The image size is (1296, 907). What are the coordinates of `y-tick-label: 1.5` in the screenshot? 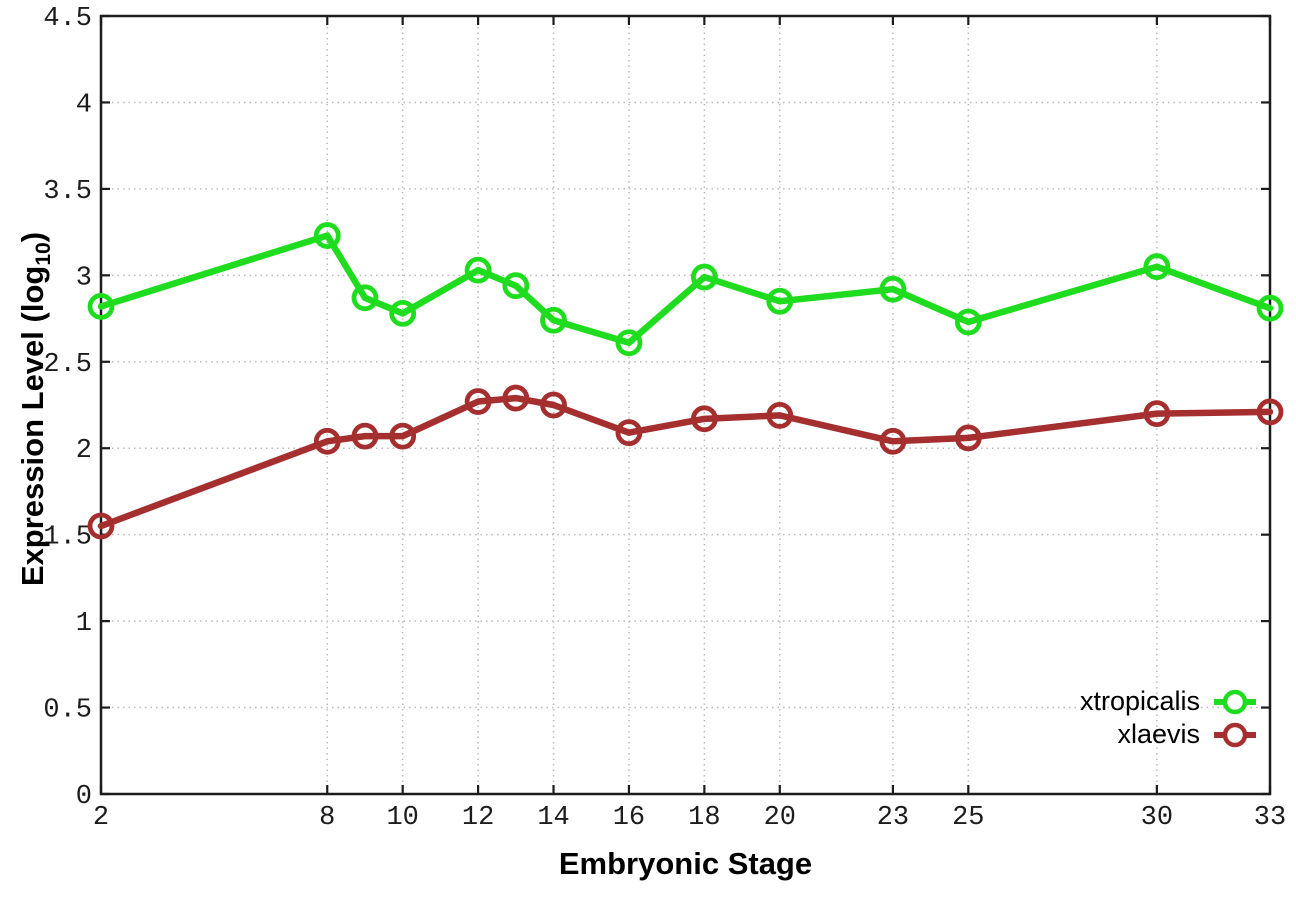 It's located at (67, 538).